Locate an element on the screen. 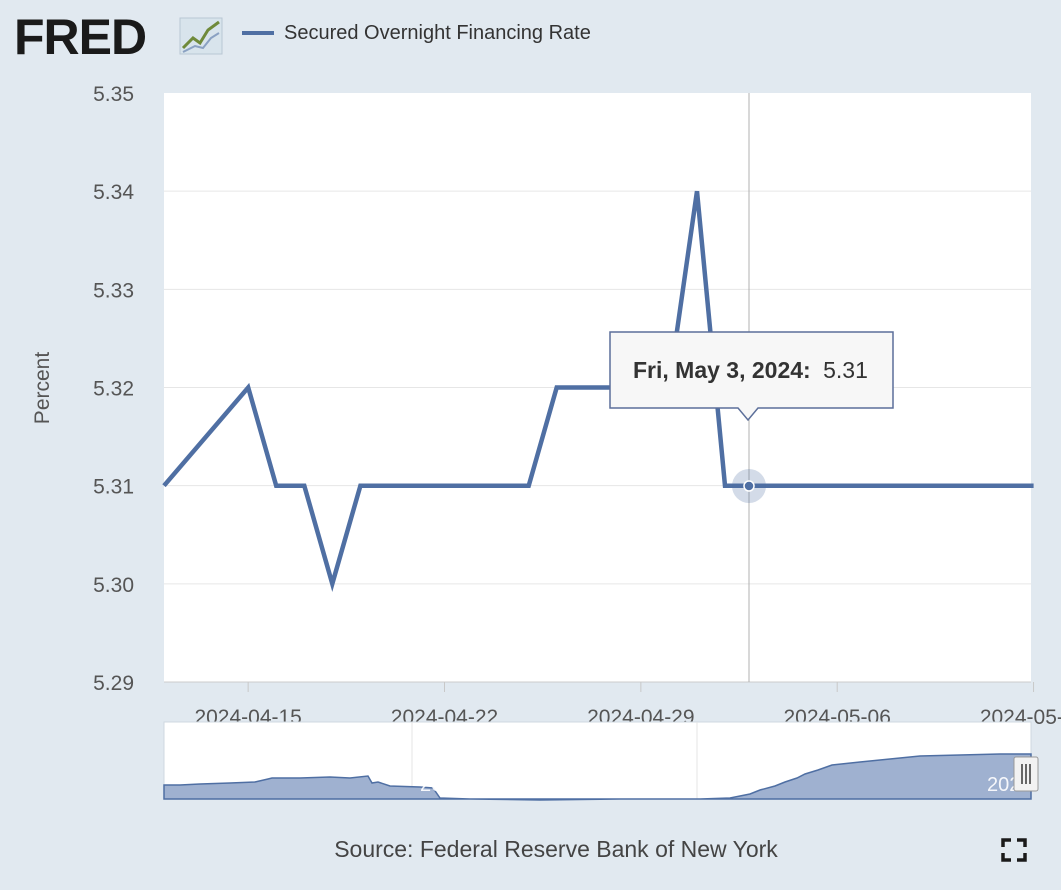  y-tick-label: 5.32 is located at coordinates (113, 389).